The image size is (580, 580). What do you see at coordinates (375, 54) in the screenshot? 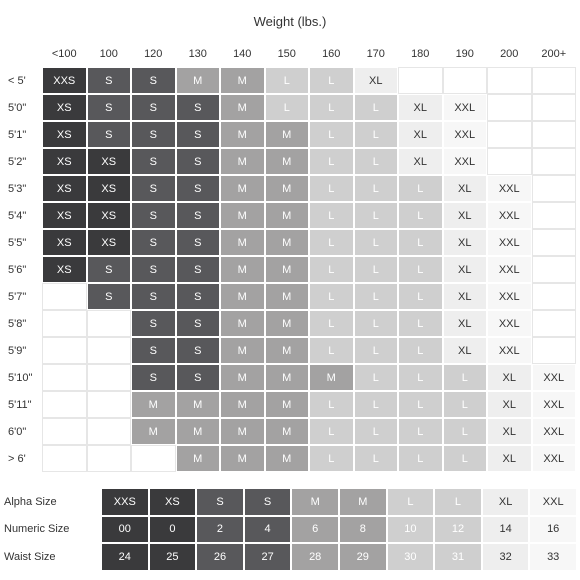
I see `weight-column-header: 170` at bounding box center [375, 54].